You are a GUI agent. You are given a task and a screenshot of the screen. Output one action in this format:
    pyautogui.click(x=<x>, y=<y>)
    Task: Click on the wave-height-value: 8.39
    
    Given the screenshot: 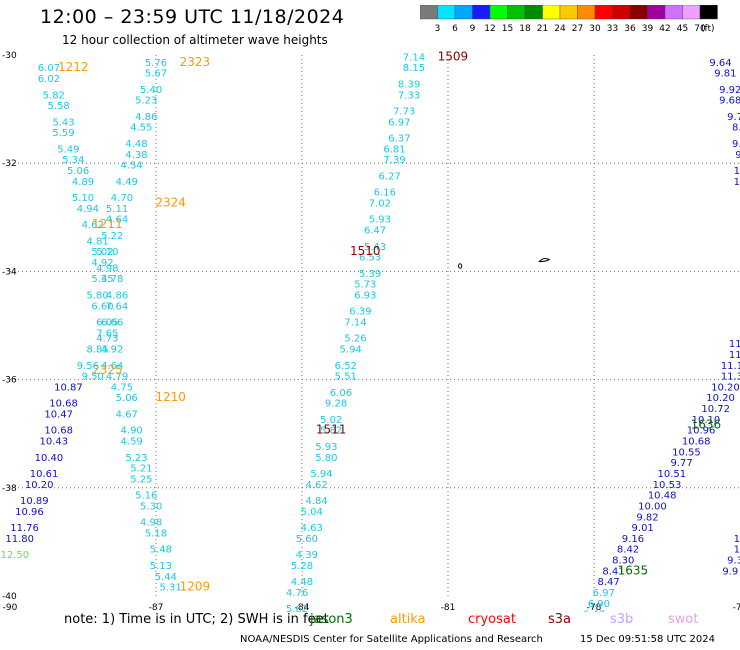 What is the action you would take?
    pyautogui.click(x=409, y=84)
    